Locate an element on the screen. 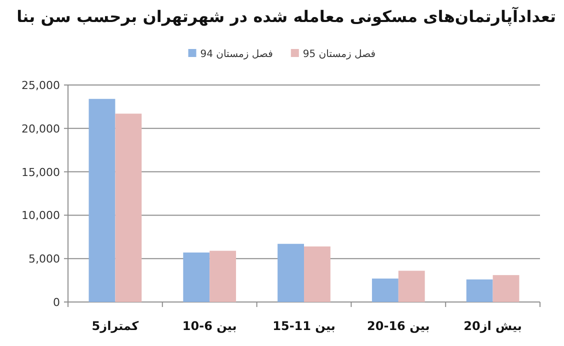 The image size is (564, 346). x-tick-label: کمتراز5 is located at coordinates (115, 326).